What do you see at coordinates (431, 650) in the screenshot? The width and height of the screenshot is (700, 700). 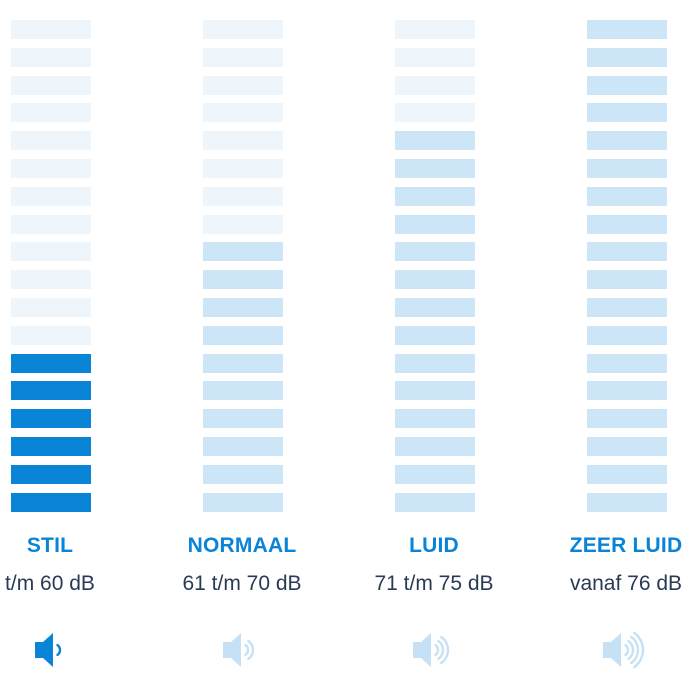 I see `speaker-three-waves-icon` at bounding box center [431, 650].